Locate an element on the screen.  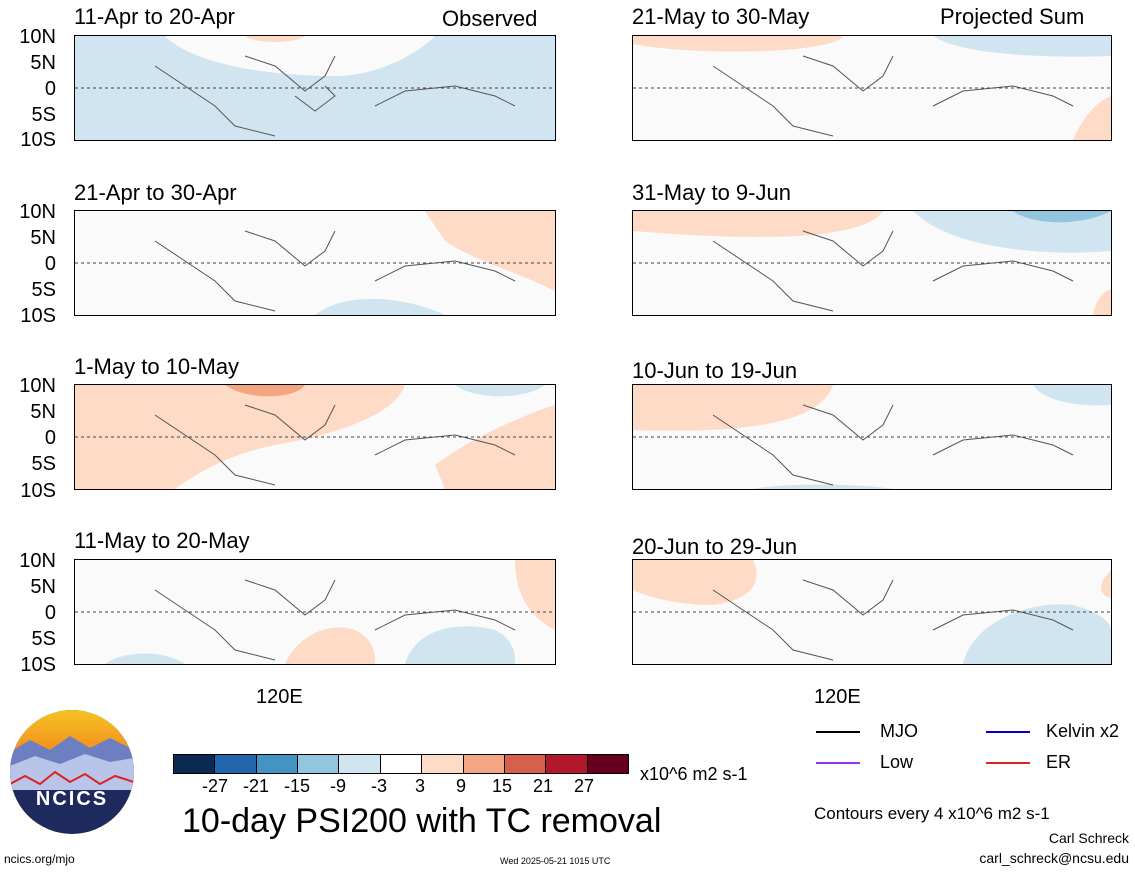
ncics-logo is located at coordinates (72, 772).